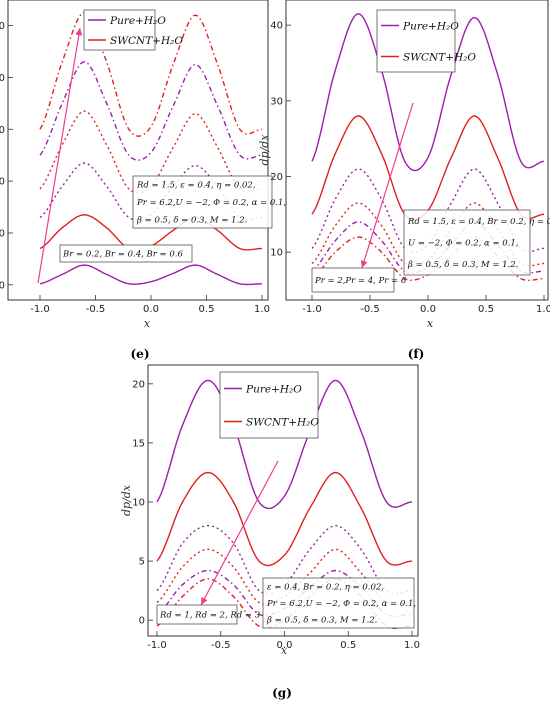 This screenshot has width=550, height=708. What do you see at coordinates (209, 616) in the screenshot?
I see `trend-label: Rd = 1, Rd = 2, Rd = 3` at bounding box center [209, 616].